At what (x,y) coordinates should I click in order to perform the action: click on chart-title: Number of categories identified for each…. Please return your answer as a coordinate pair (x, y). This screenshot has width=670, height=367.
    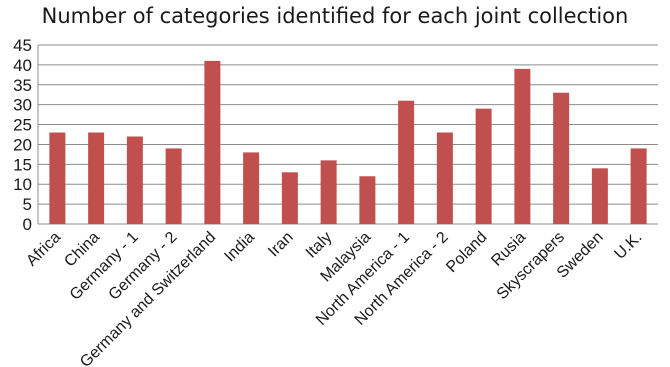
    Looking at the image, I should click on (335, 16).